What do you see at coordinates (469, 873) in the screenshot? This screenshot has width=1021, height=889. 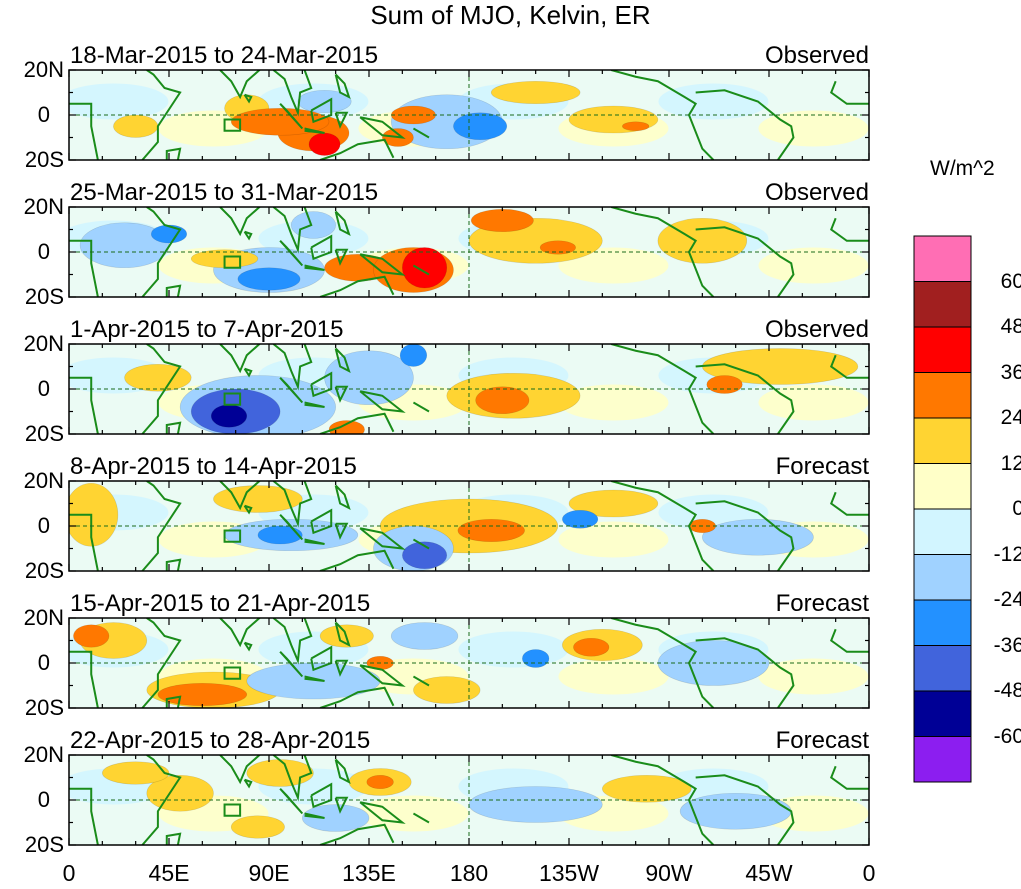 I see `x-tick-label: 180` at bounding box center [469, 873].